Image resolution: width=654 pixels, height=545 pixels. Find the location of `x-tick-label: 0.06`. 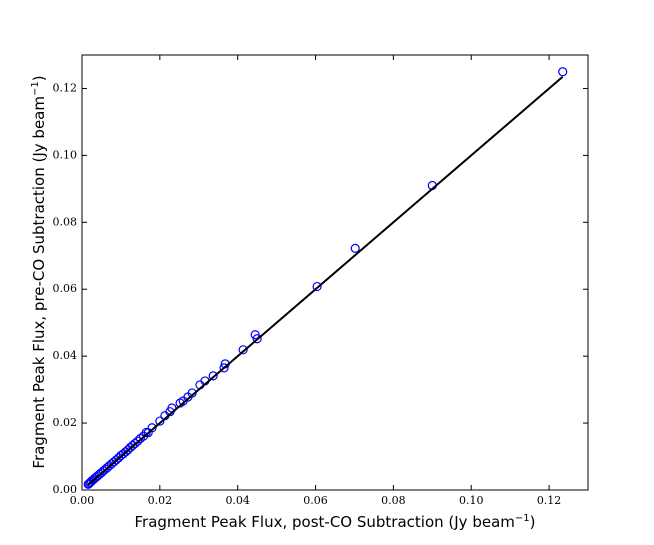

x-tick-label: 0.06 is located at coordinates (315, 500).